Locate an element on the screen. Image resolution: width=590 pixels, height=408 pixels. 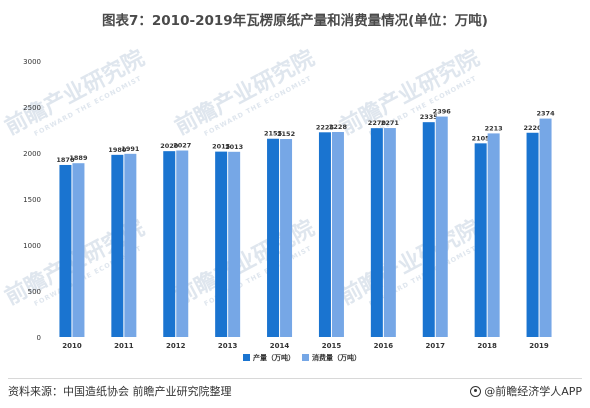
x-tick-label: 2013 is located at coordinates (228, 346).